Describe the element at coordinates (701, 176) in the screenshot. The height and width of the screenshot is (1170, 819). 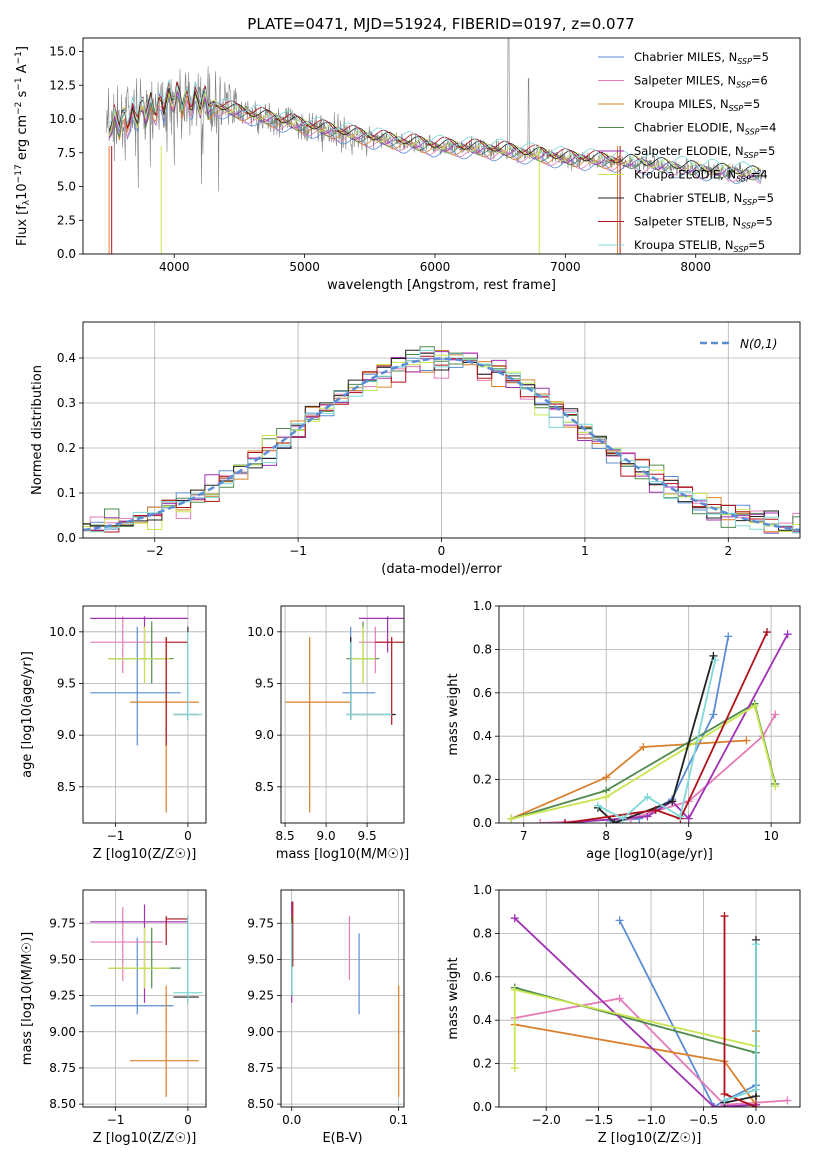
I see `legend-entry-kroupa_elodie: Kroupa ELODIE, NSSP=4` at that location.